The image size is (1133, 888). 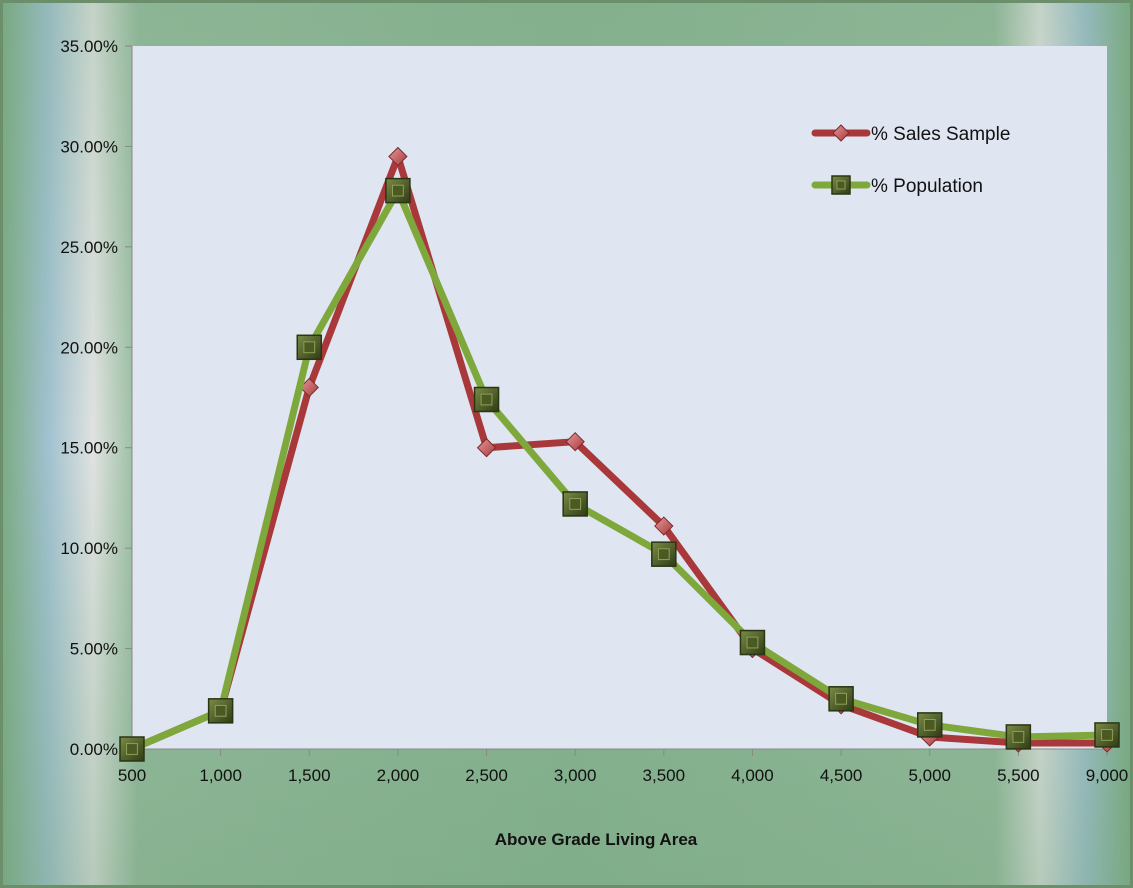 What do you see at coordinates (910, 160) in the screenshot?
I see `legend: % Sales Sample % Population` at bounding box center [910, 160].